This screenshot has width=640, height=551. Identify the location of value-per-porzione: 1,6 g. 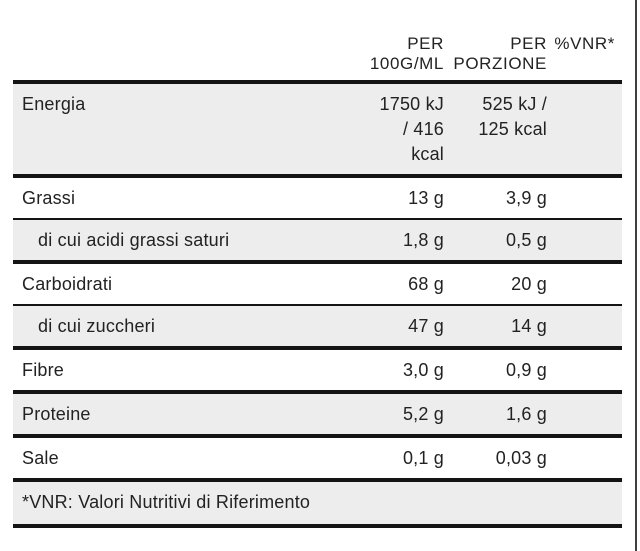
(526, 414).